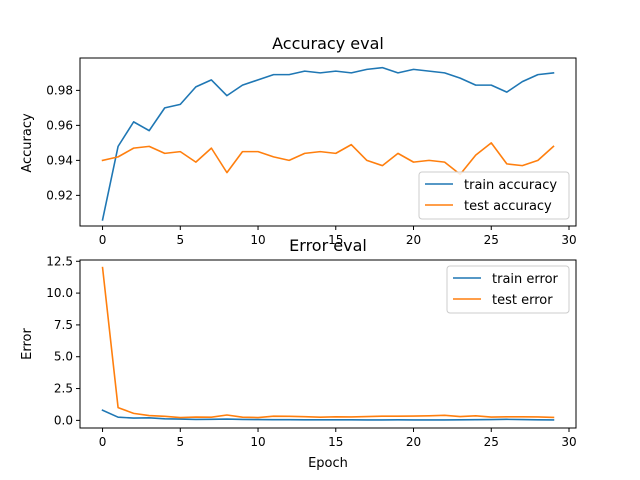 This screenshot has height=480, width=640. What do you see at coordinates (59, 261) in the screenshot?
I see `error-y-tick-label: 12.5` at bounding box center [59, 261].